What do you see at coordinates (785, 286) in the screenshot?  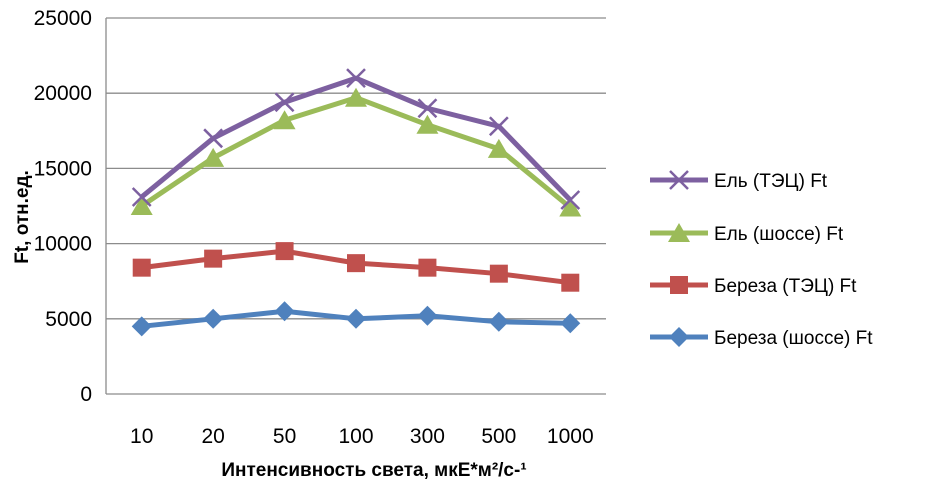 I see `legend-label: Береза (ТЭЦ) Ft` at bounding box center [785, 286].